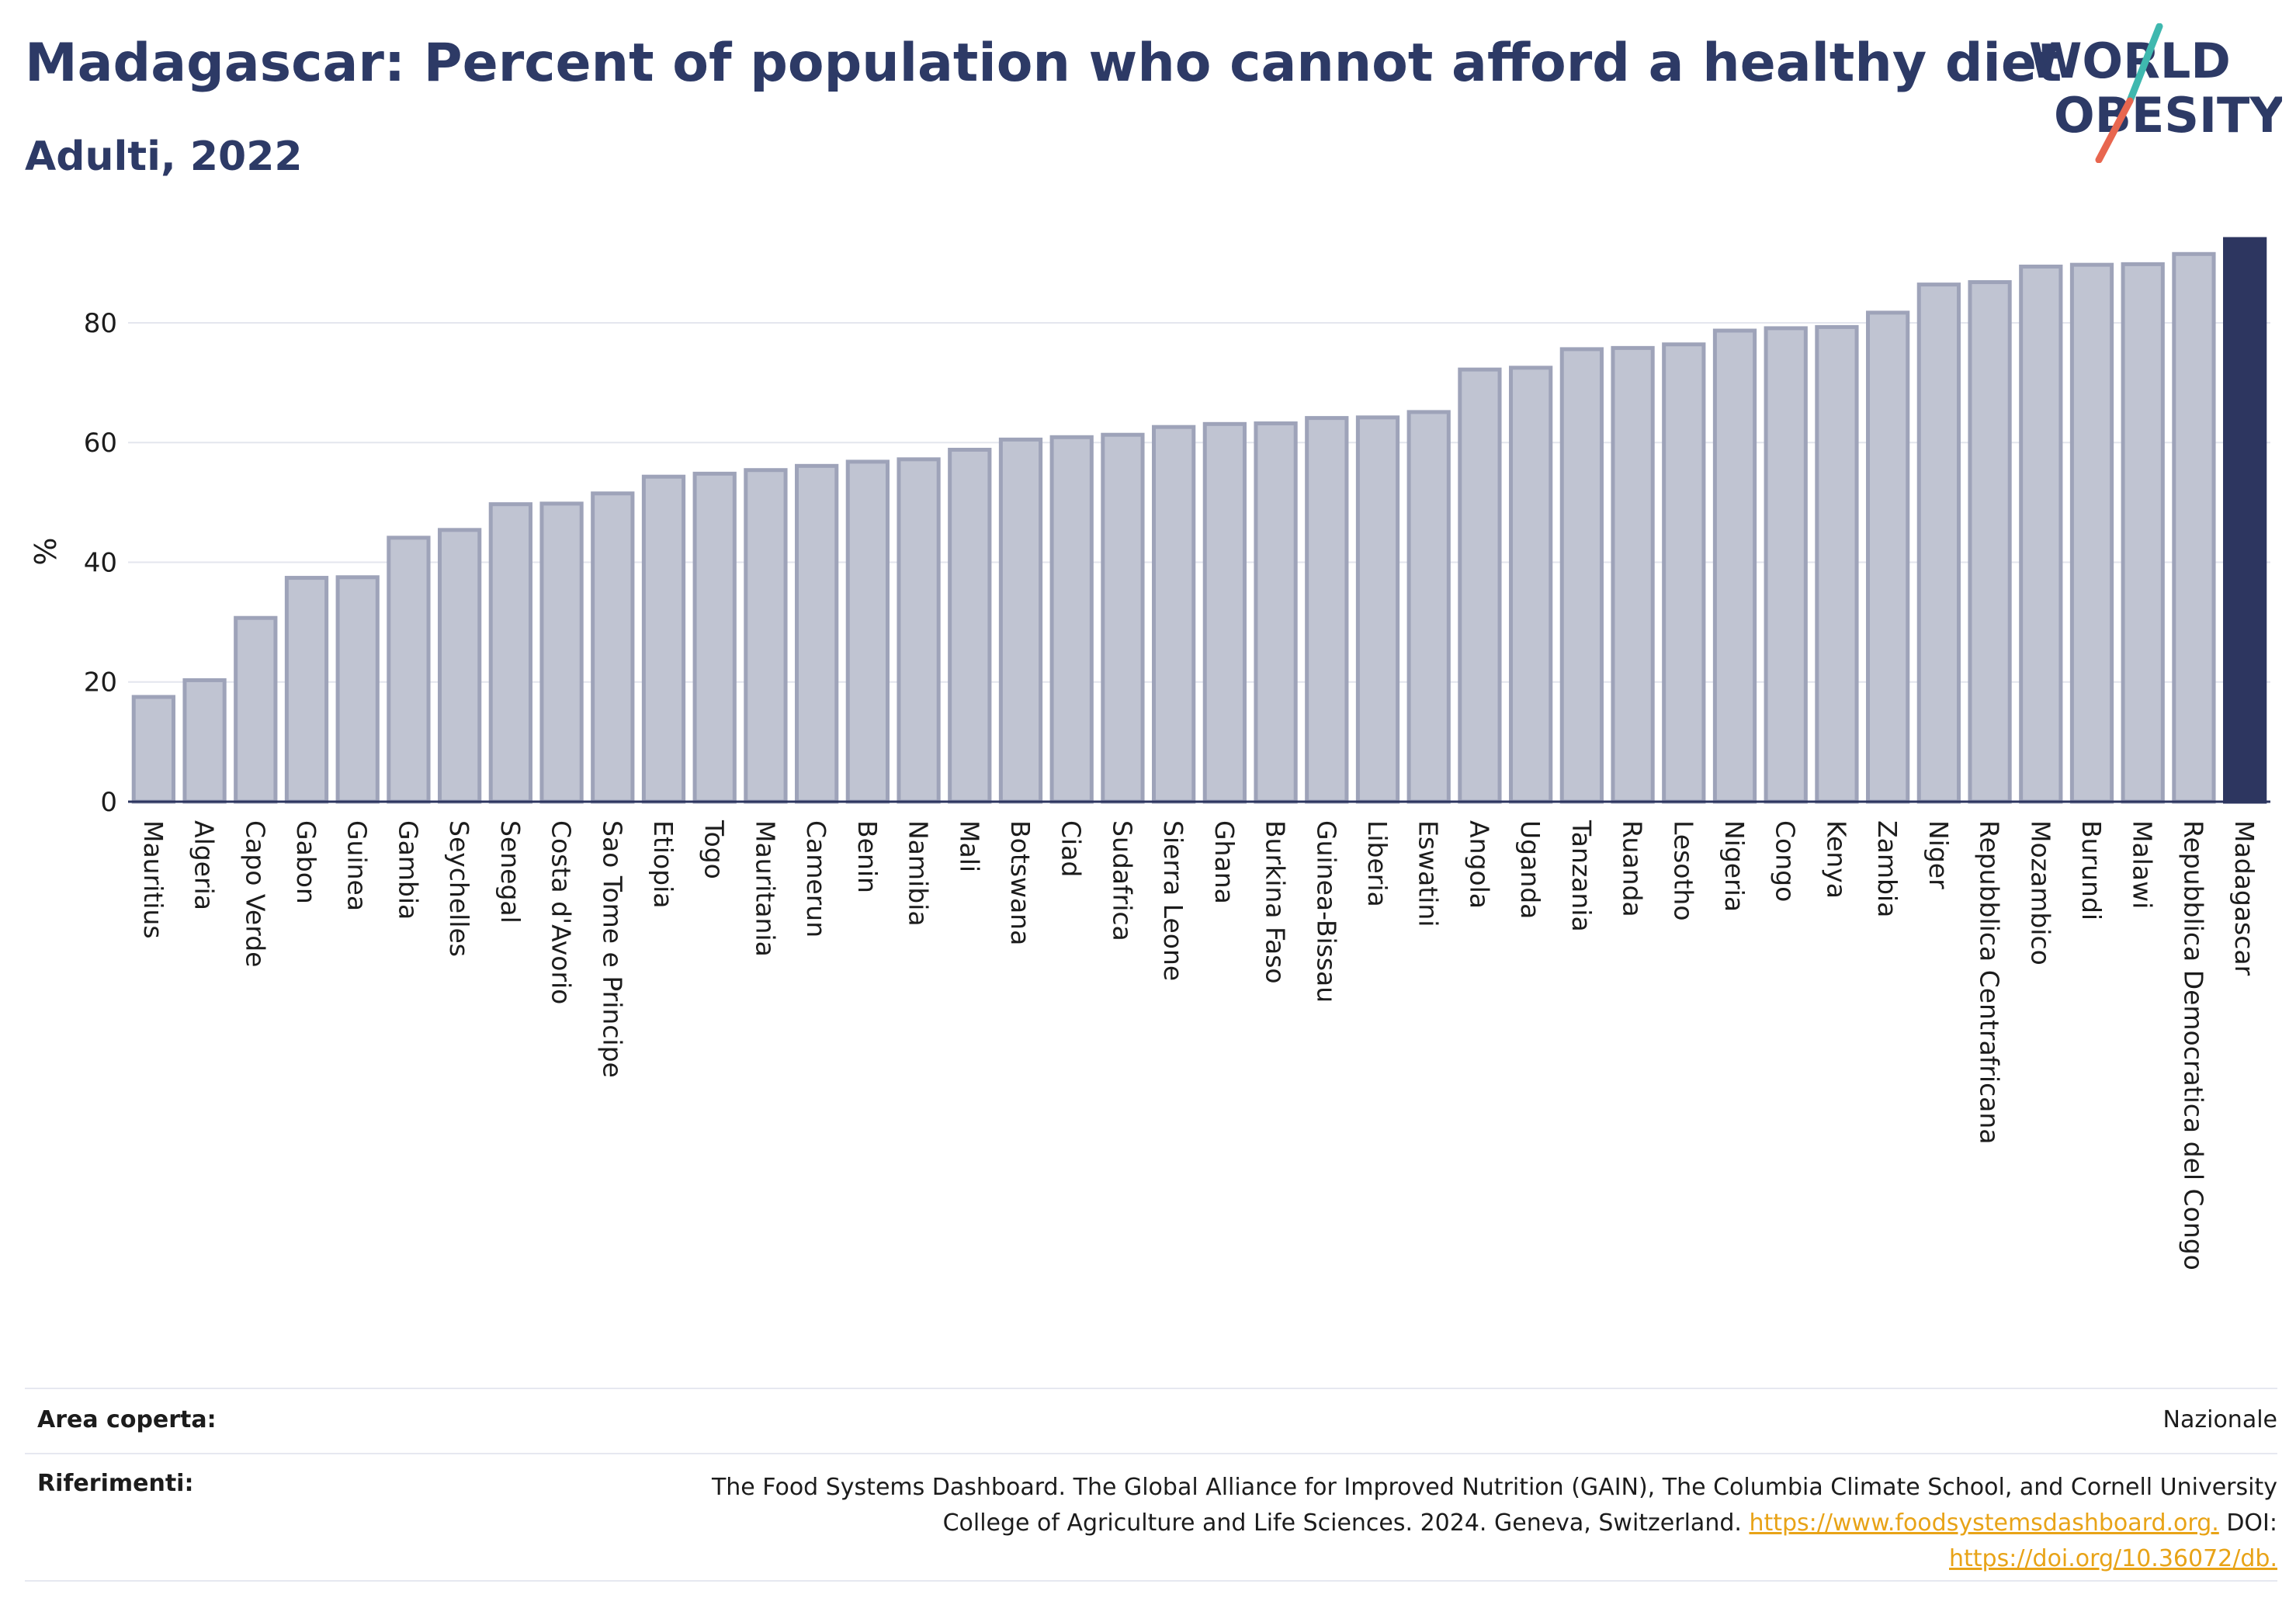 This screenshot has width=2296, height=1622. Describe the element at coordinates (1122, 880) in the screenshot. I see `x-tick-label: Sudafrica` at that location.